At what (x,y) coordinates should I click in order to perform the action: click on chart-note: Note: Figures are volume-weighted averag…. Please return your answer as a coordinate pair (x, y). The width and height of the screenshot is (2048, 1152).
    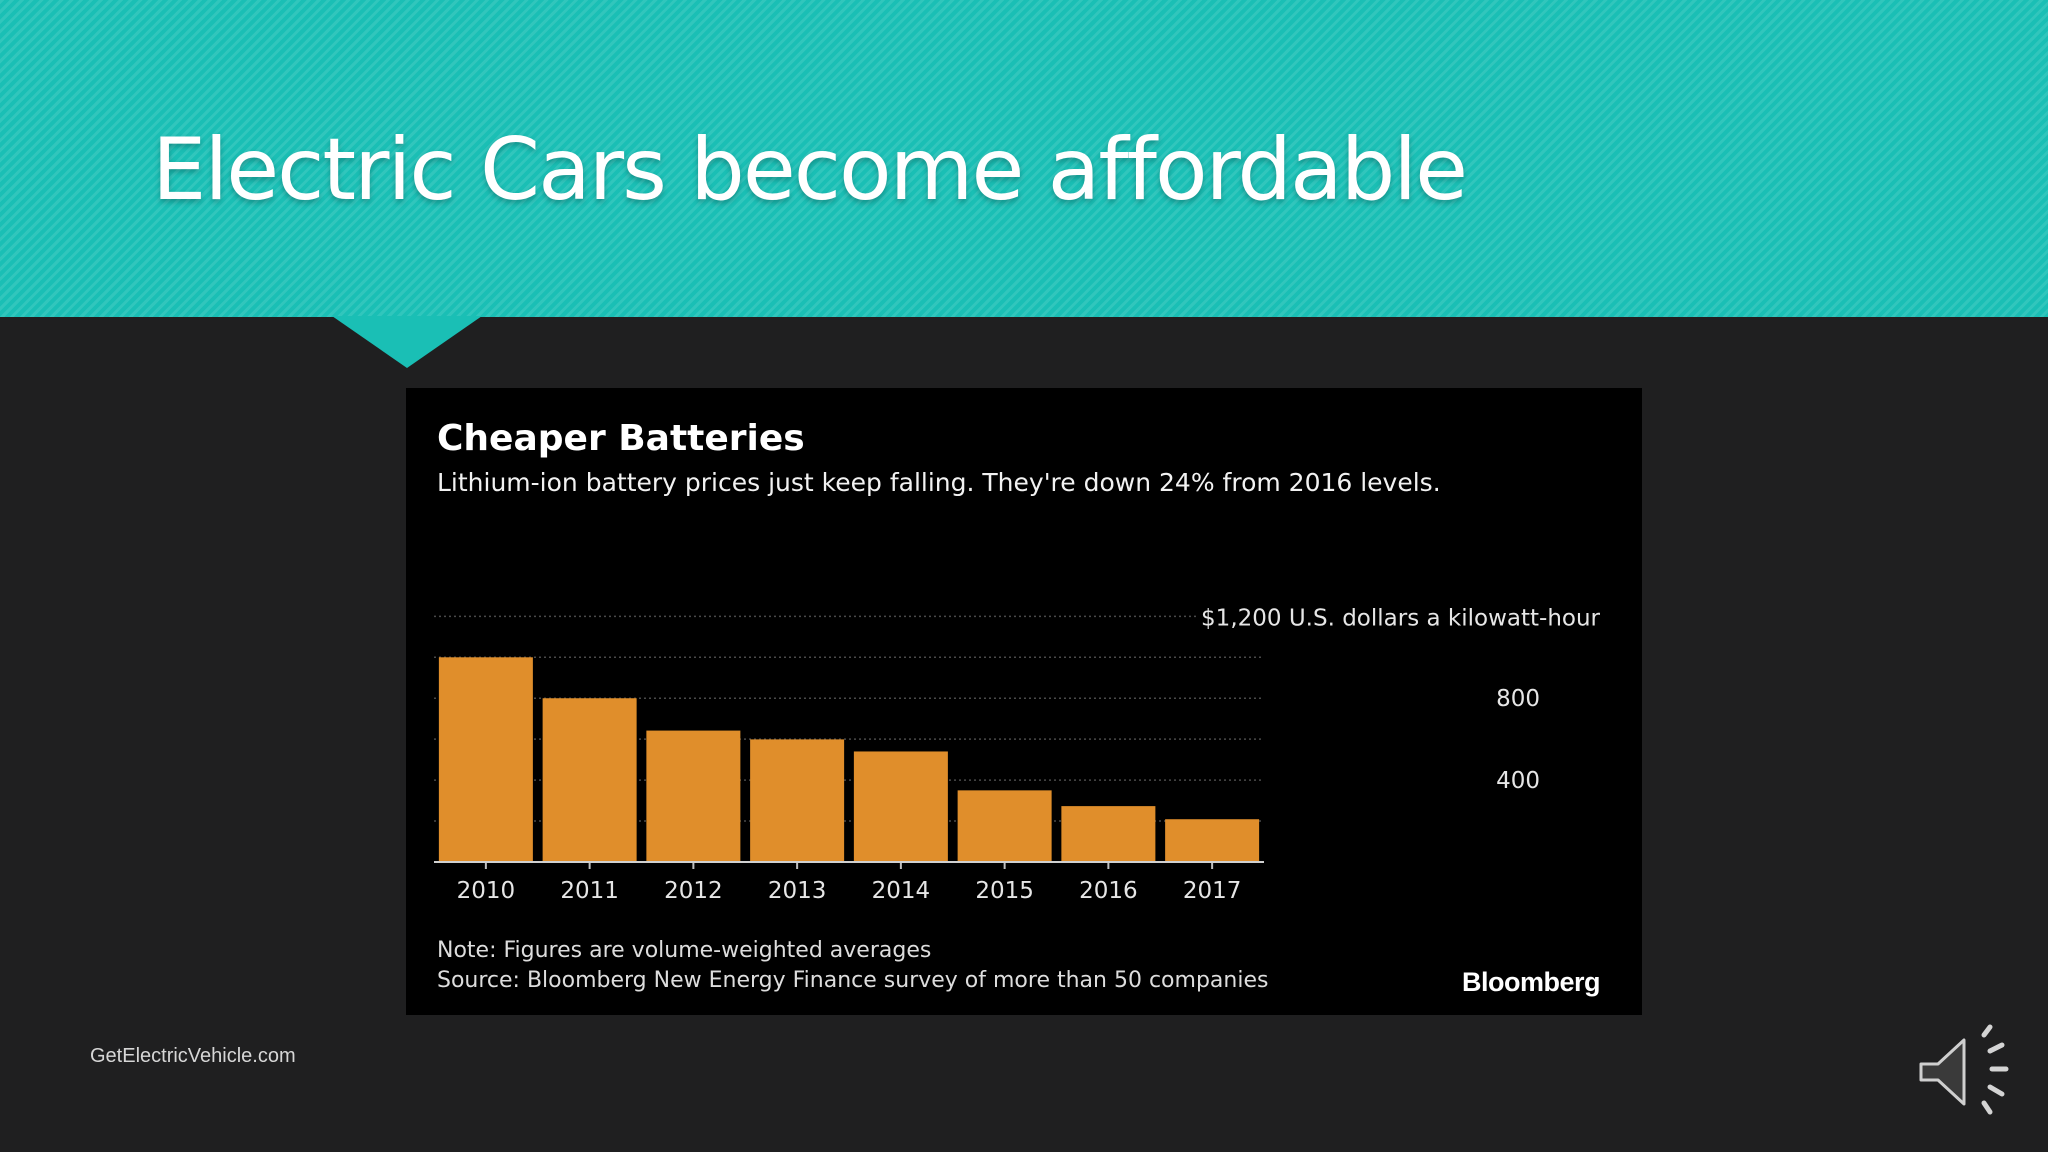
    Looking at the image, I should click on (684, 950).